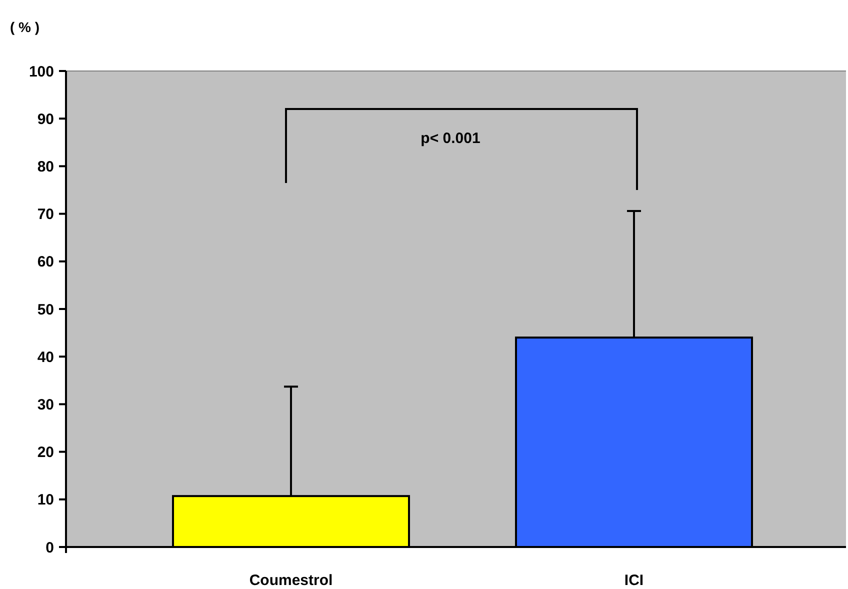  I want to click on y-tick-label: 10, so click(45, 500).